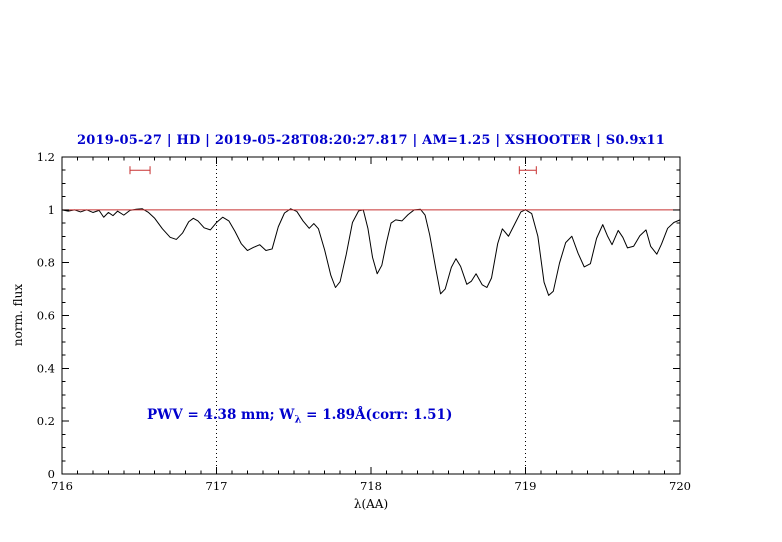  Describe the element at coordinates (220, 414) in the screenshot. I see `annotation-prefix: PWV = 4.38 mm; W` at that location.